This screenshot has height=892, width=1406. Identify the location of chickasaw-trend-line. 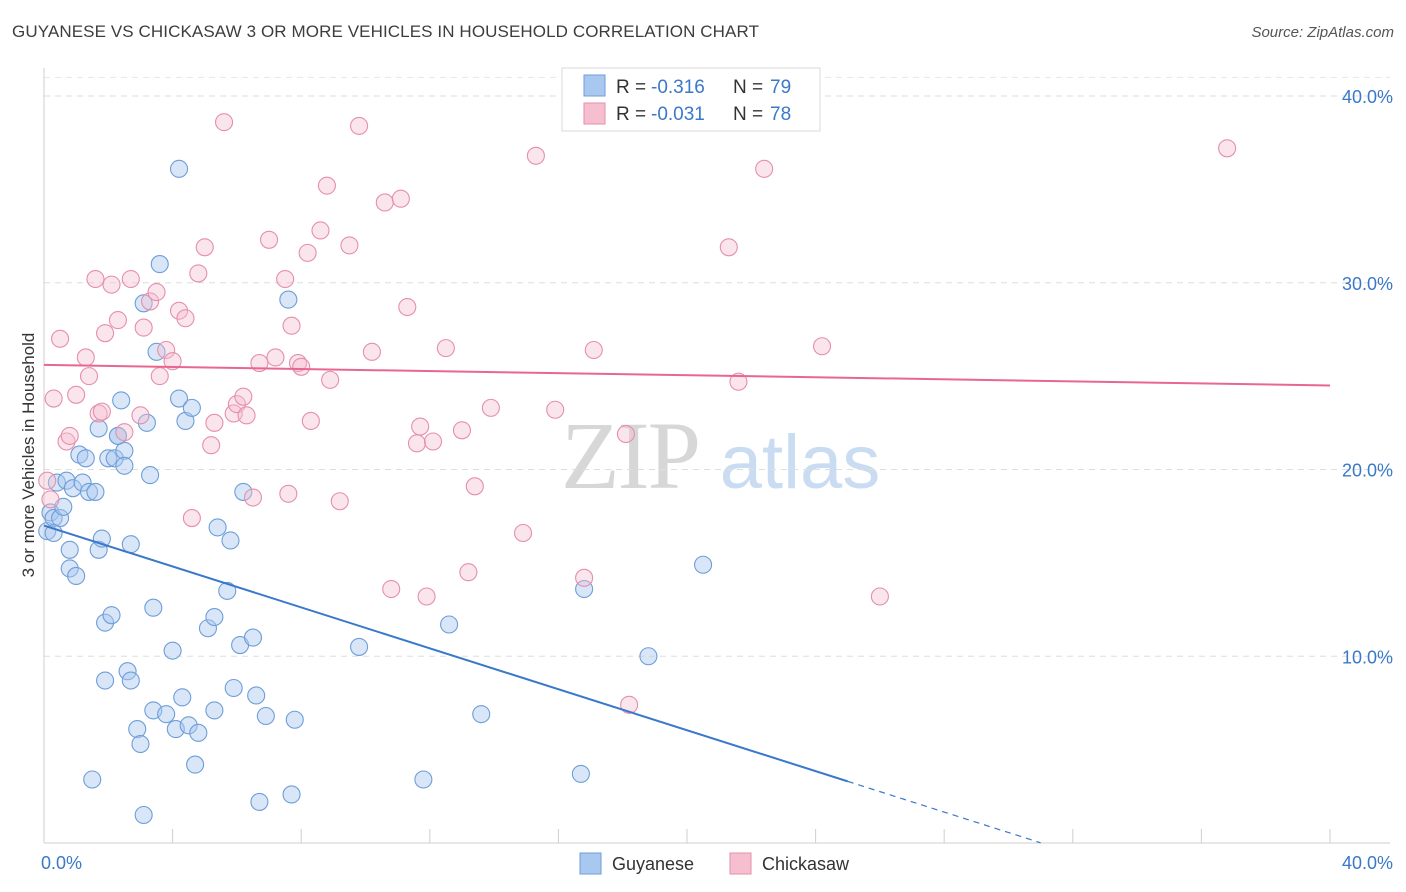
(687, 375).